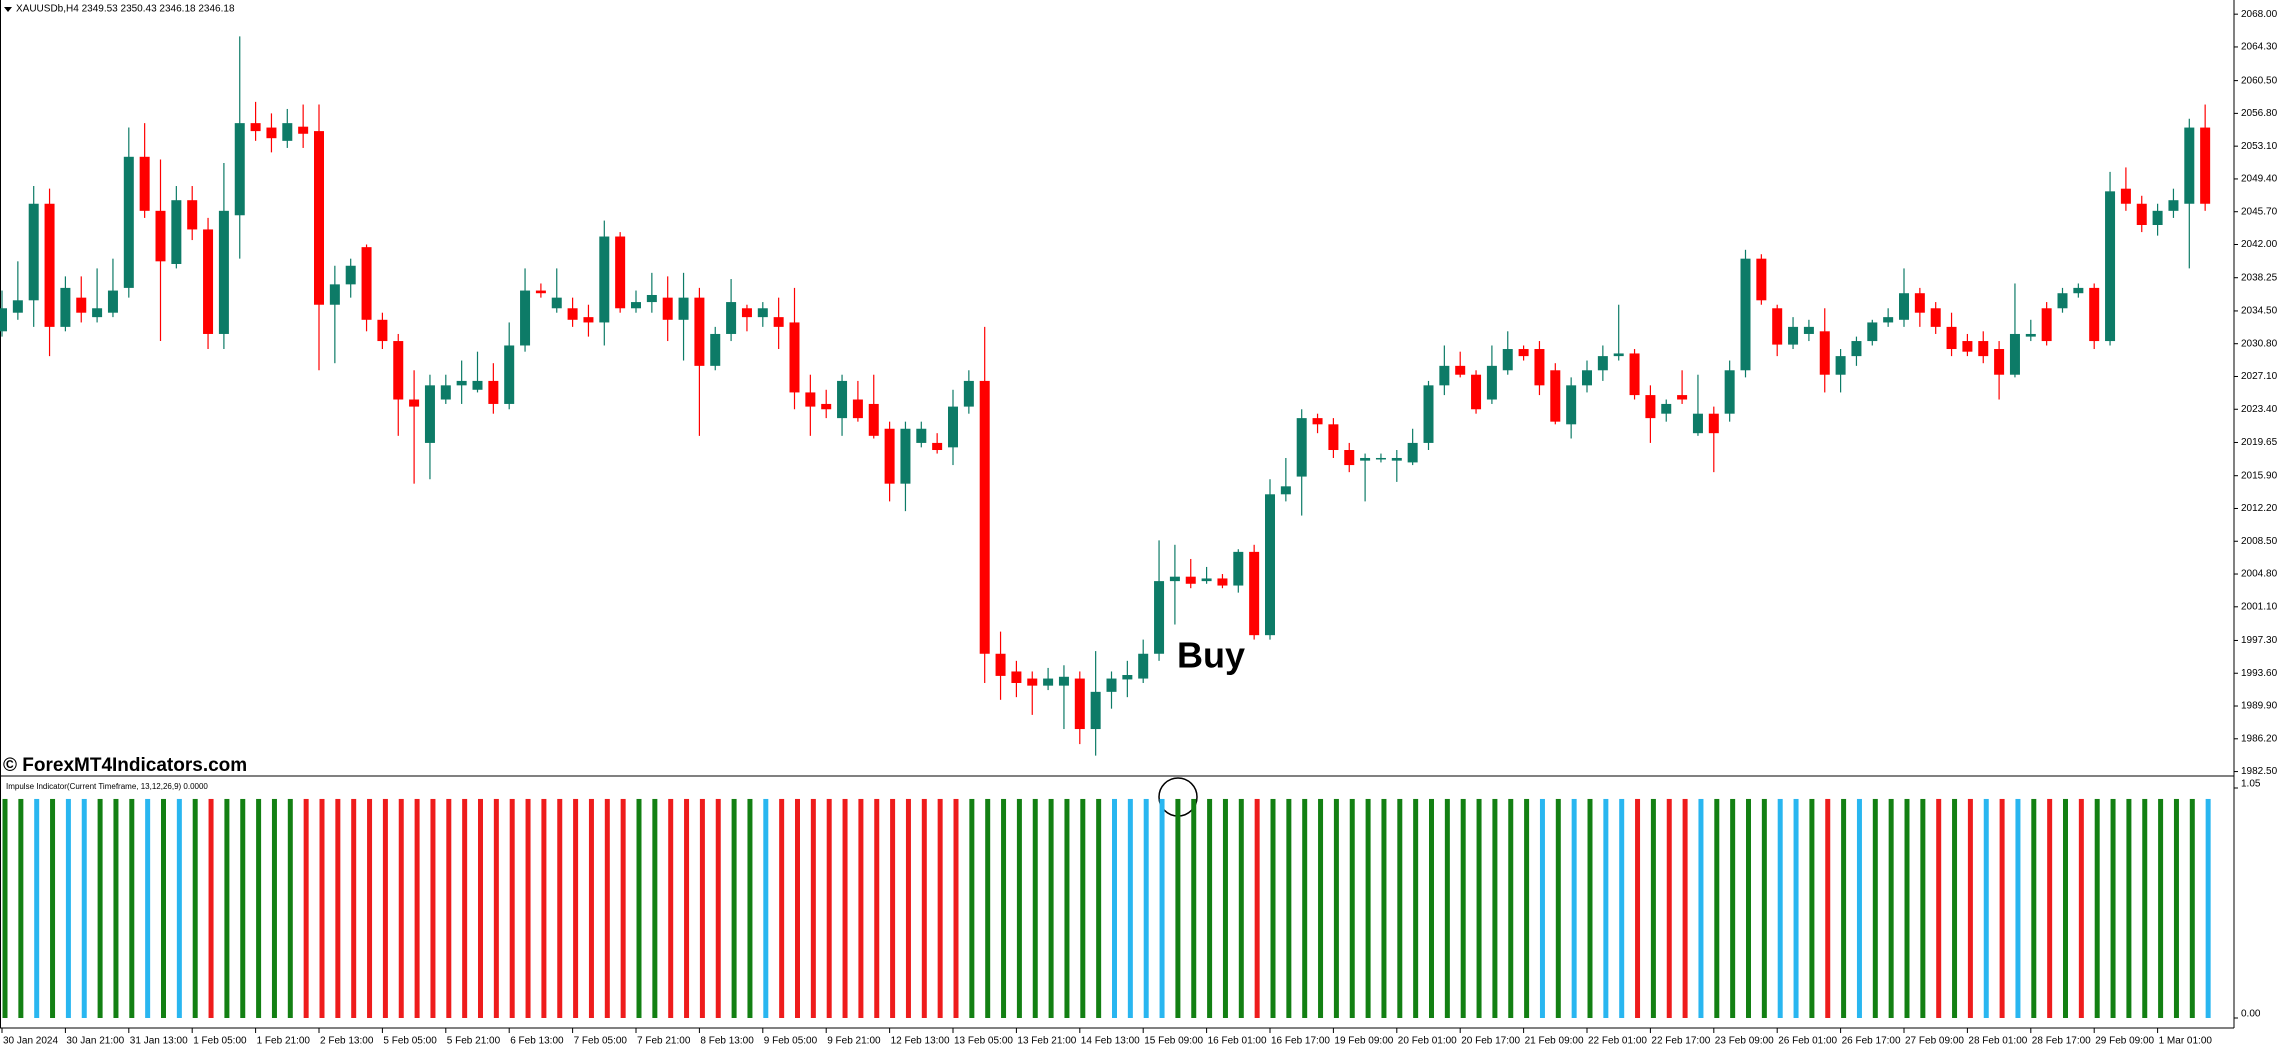  I want to click on y-tick-label: 2060.50, so click(2259, 80).